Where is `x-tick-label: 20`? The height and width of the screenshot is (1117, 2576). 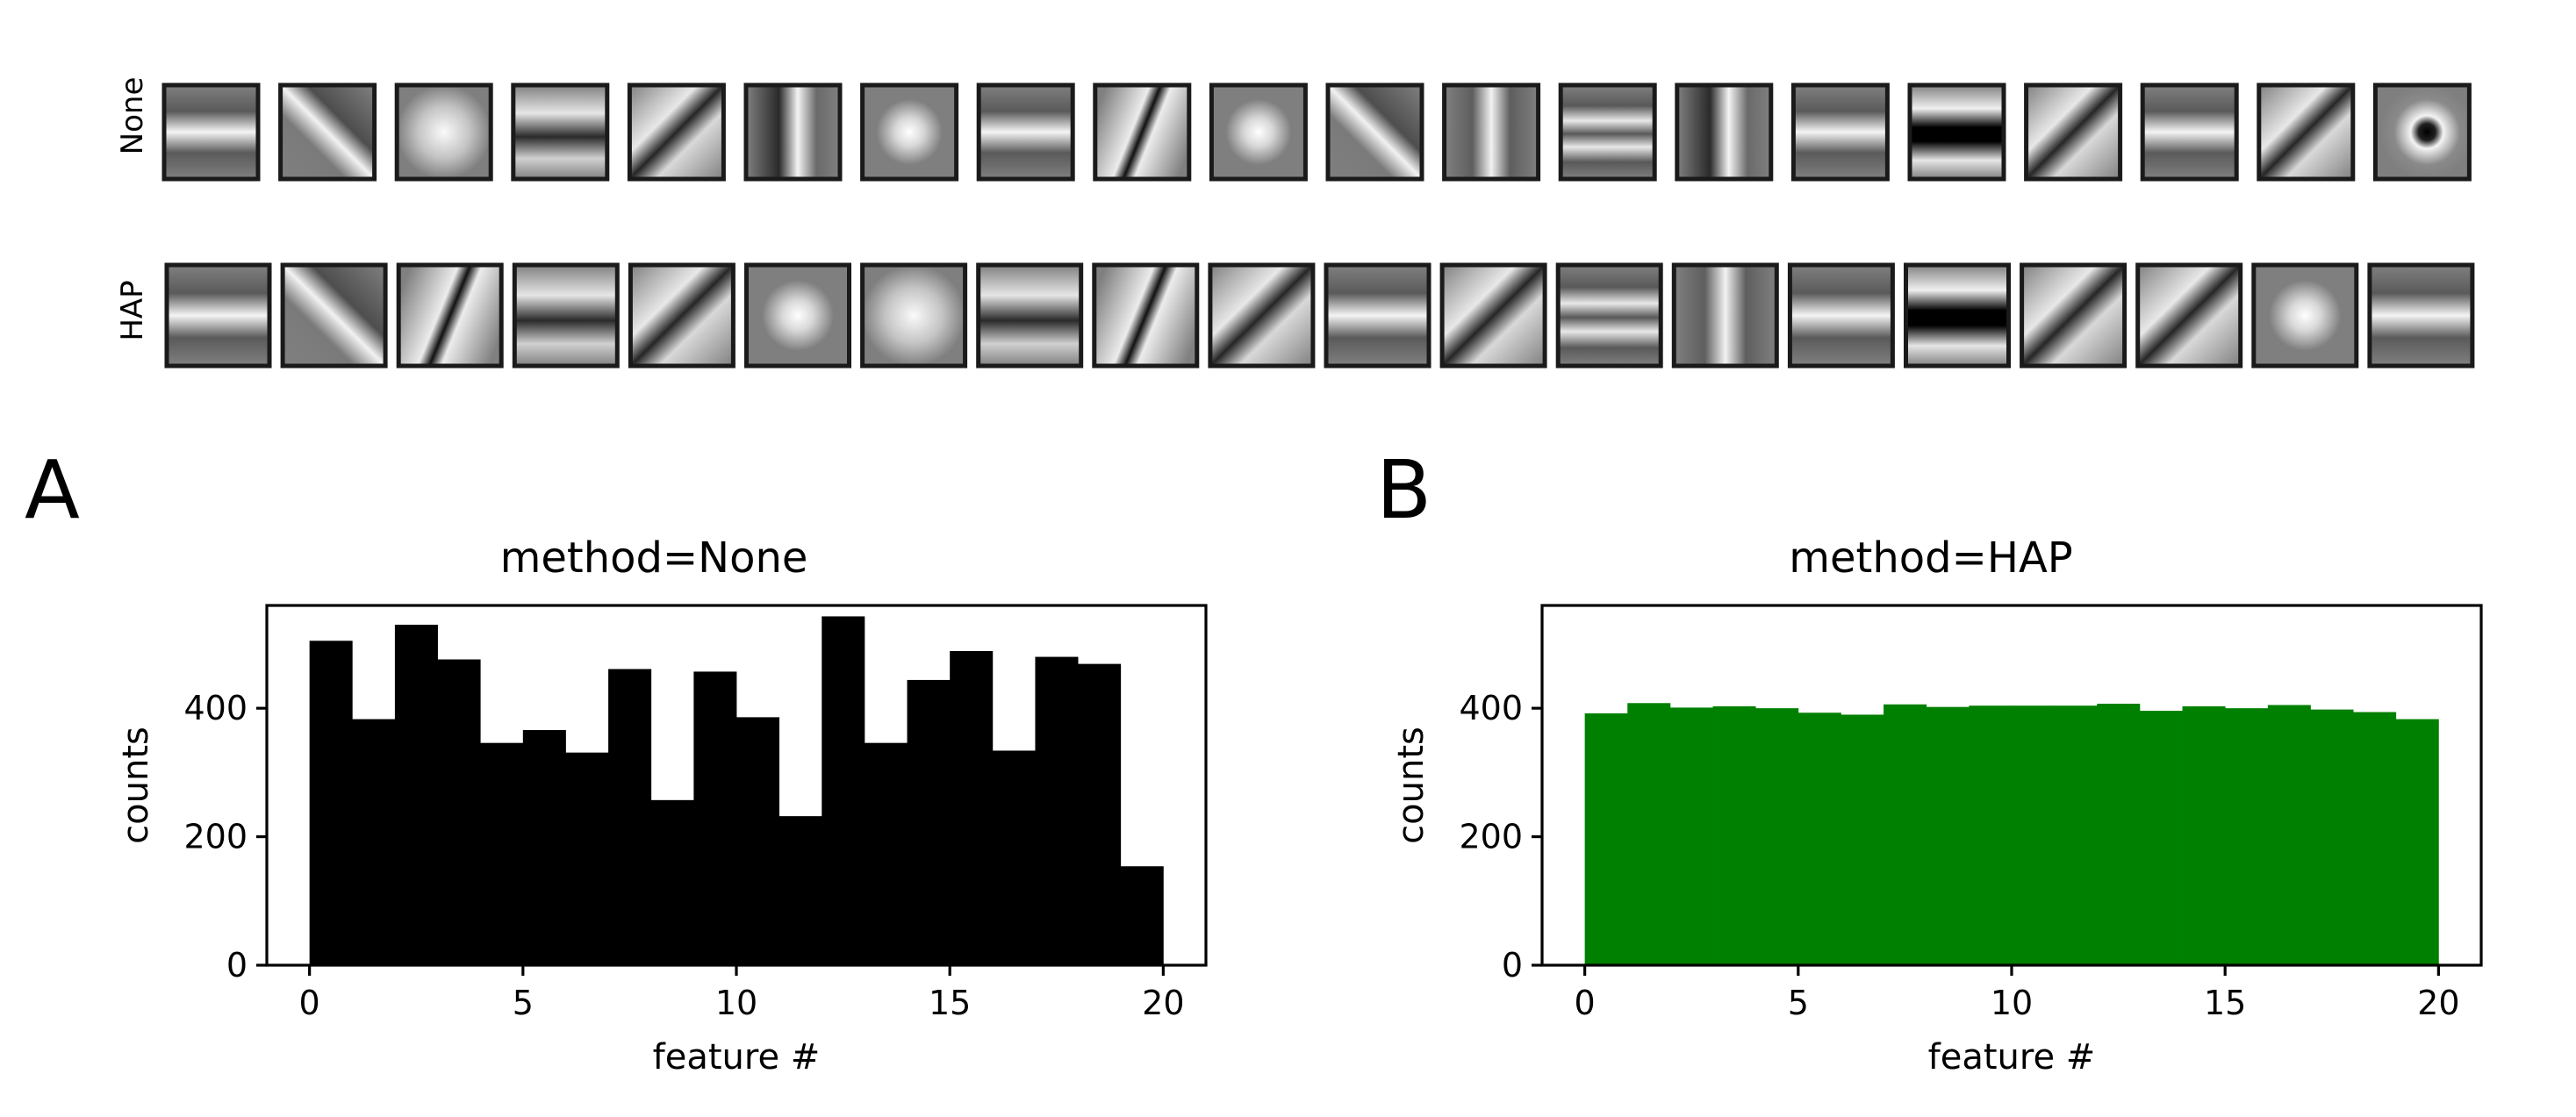 x-tick-label: 20 is located at coordinates (2438, 1003).